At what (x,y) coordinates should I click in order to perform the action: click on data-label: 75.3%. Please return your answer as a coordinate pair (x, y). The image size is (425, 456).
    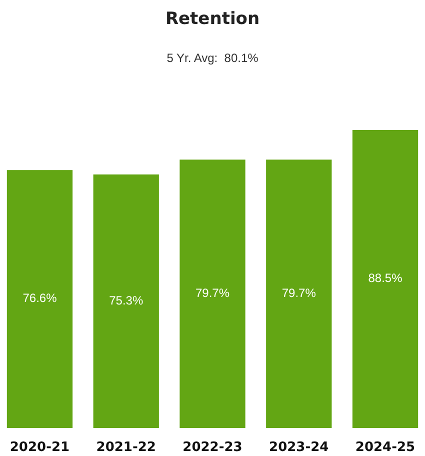
    Looking at the image, I should click on (126, 300).